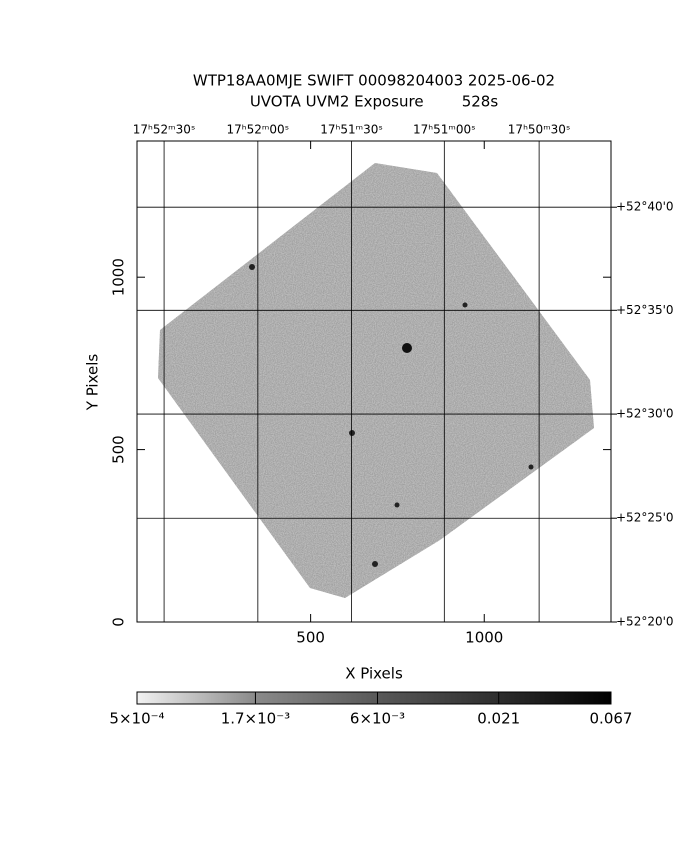 The width and height of the screenshot is (680, 850). I want to click on x-tick-label: 500, so click(310, 638).